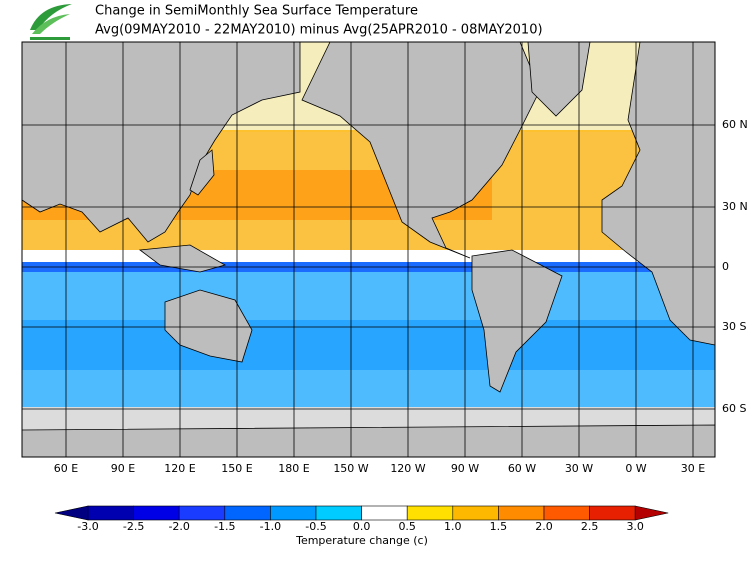  Describe the element at coordinates (293, 468) in the screenshot. I see `lon-label: 180 E` at that location.